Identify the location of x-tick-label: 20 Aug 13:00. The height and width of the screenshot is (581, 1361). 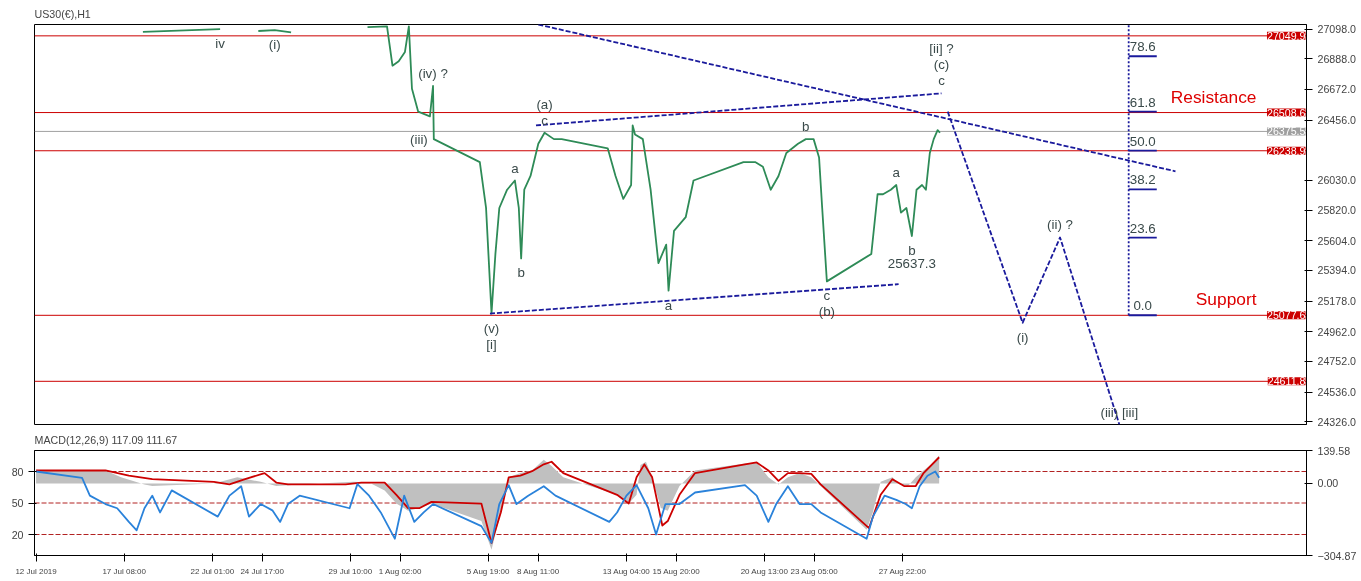
(764, 571).